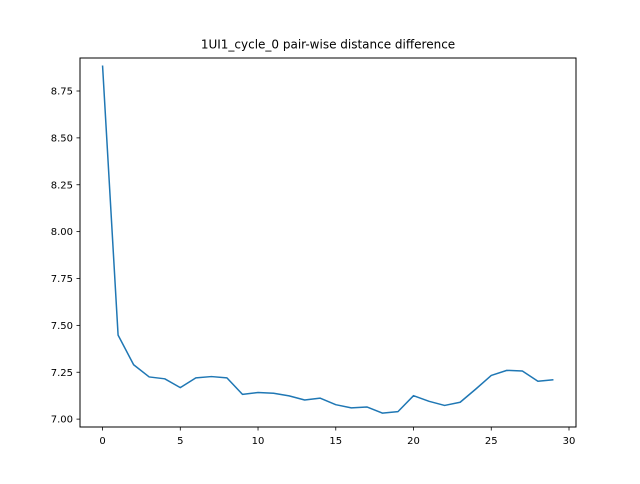 Image resolution: width=640 pixels, height=484 pixels. Describe the element at coordinates (62, 185) in the screenshot. I see `y-tick-label: 8.25` at that location.